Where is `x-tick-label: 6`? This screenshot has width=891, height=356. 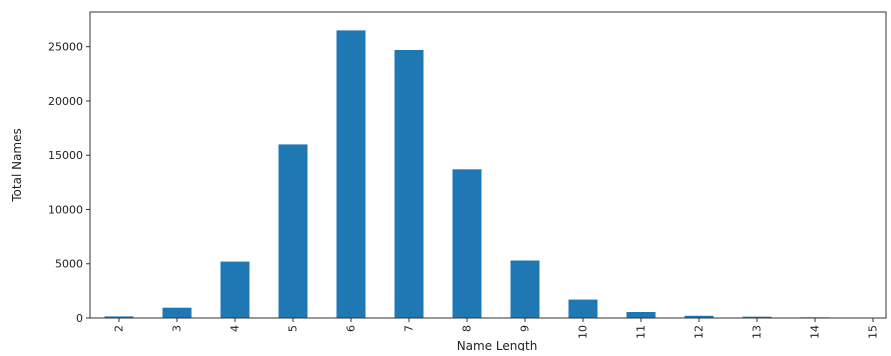
x-tick-label: 6 is located at coordinates (351, 328).